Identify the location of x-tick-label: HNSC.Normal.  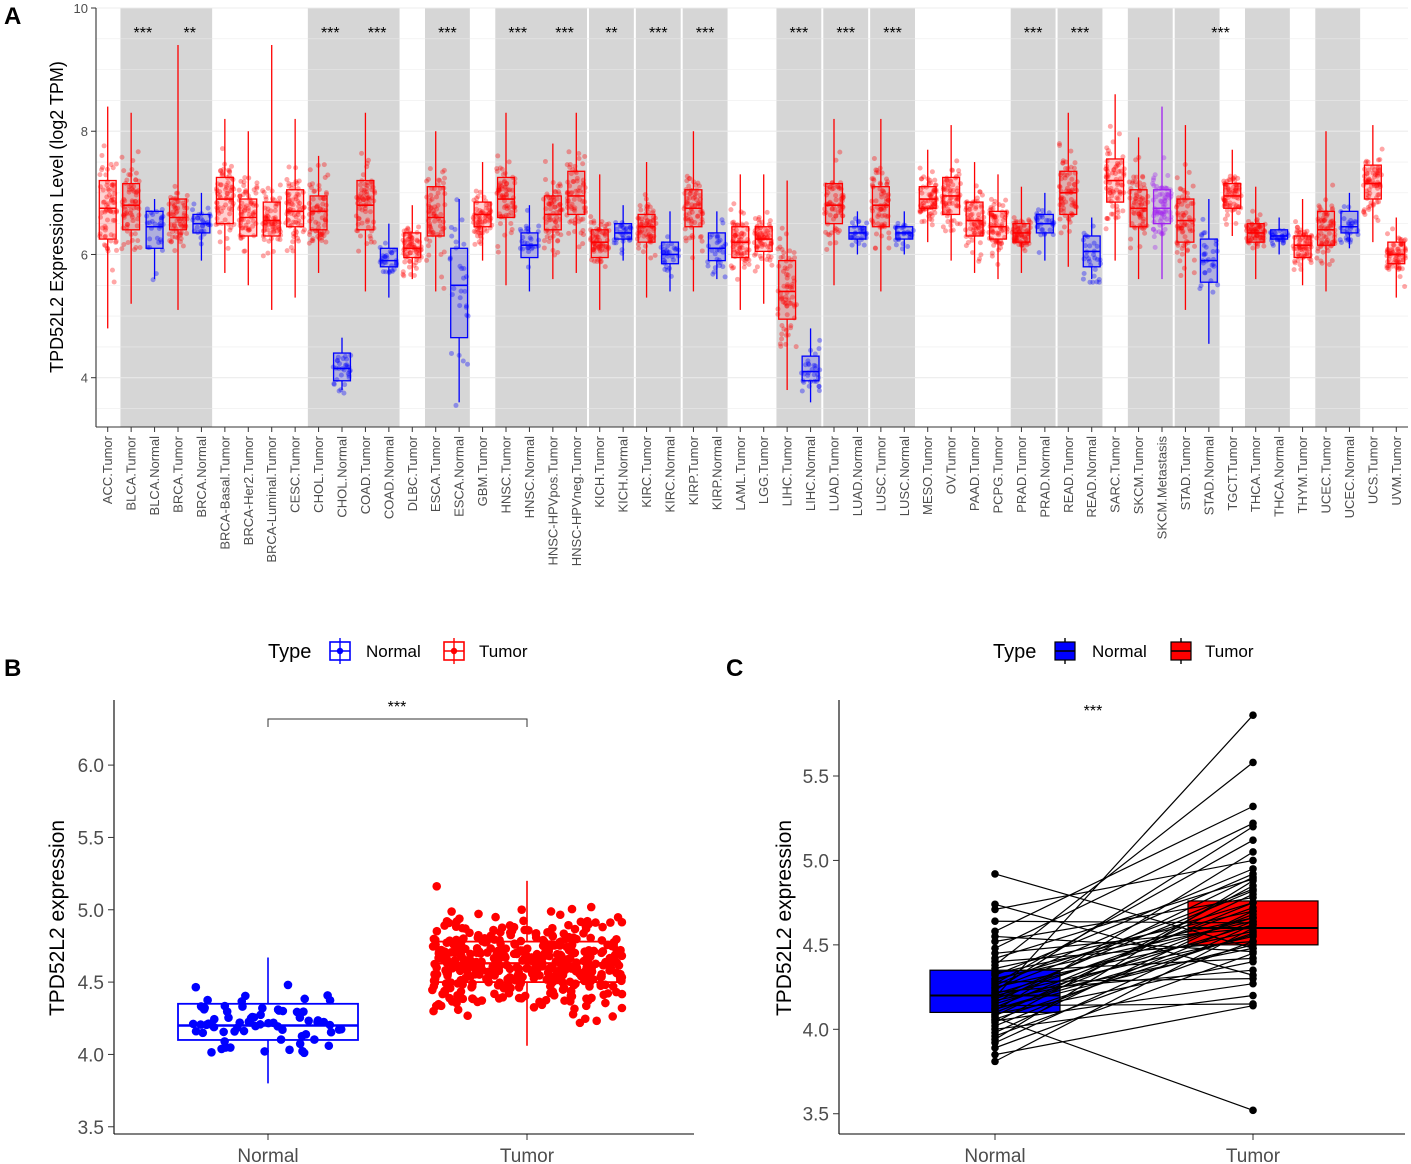
(529, 477).